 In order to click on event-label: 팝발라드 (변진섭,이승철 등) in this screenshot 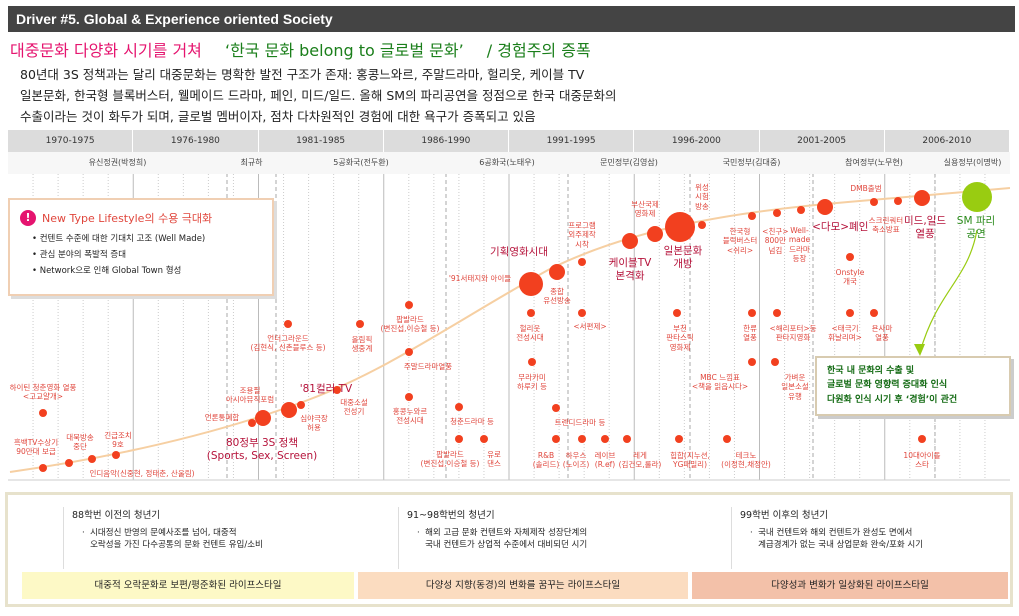, I will do `click(450, 459)`.